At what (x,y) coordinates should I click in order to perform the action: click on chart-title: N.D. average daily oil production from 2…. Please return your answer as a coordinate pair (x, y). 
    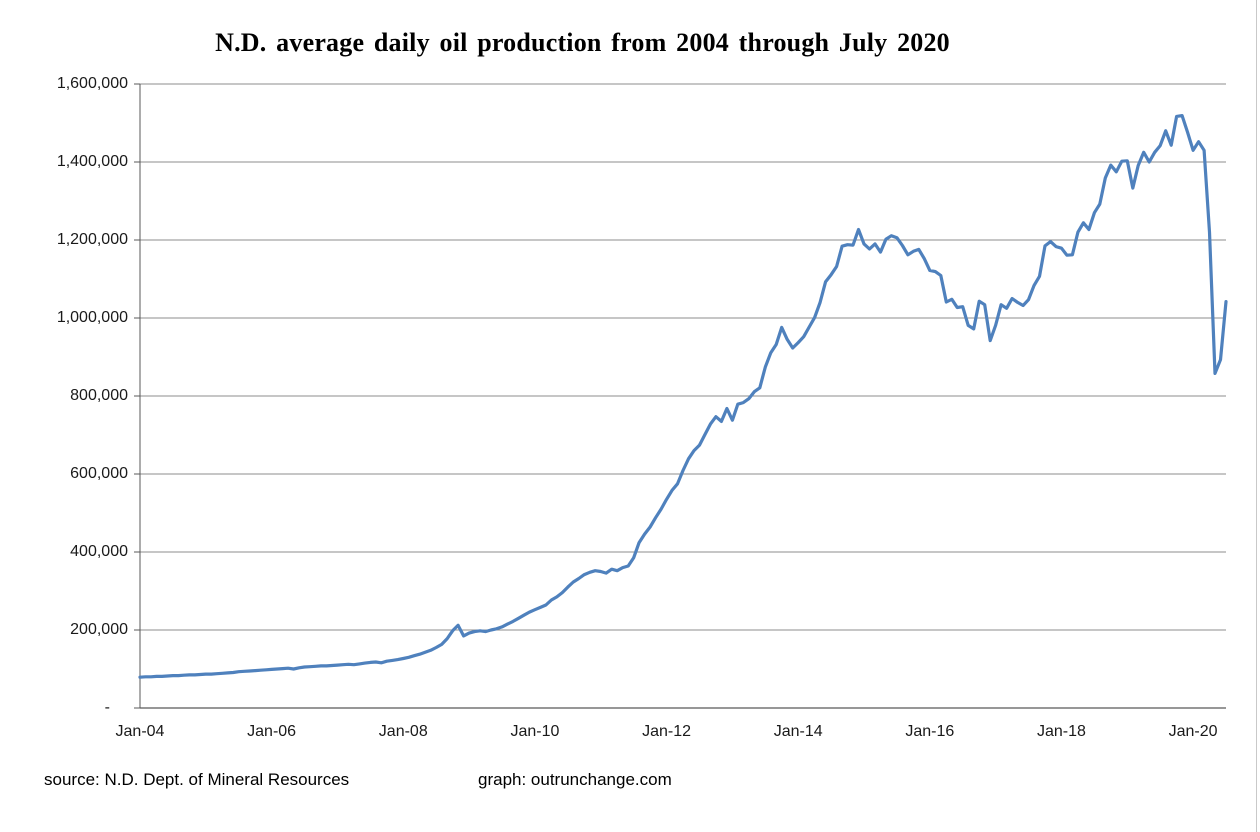
    Looking at the image, I should click on (582, 42).